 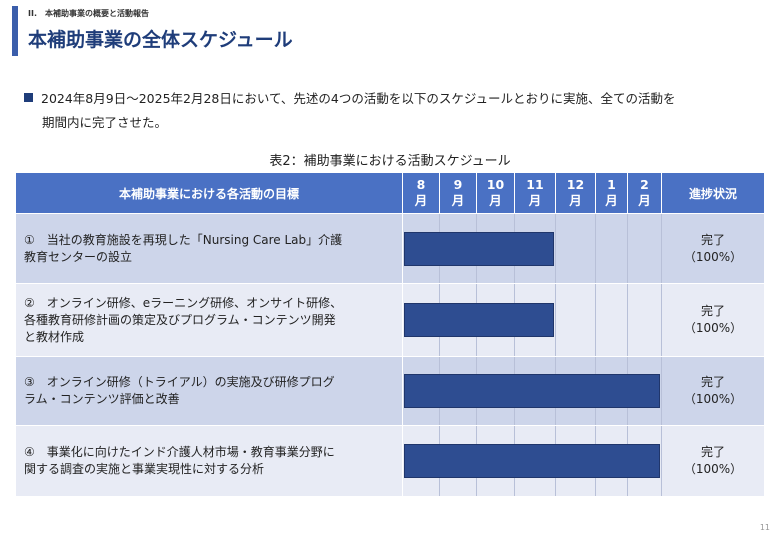 What do you see at coordinates (180, 319) in the screenshot?
I see `activity-goal-line: 各種教育研修計画の策定及びプログラム・コンテンツ開発` at bounding box center [180, 319].